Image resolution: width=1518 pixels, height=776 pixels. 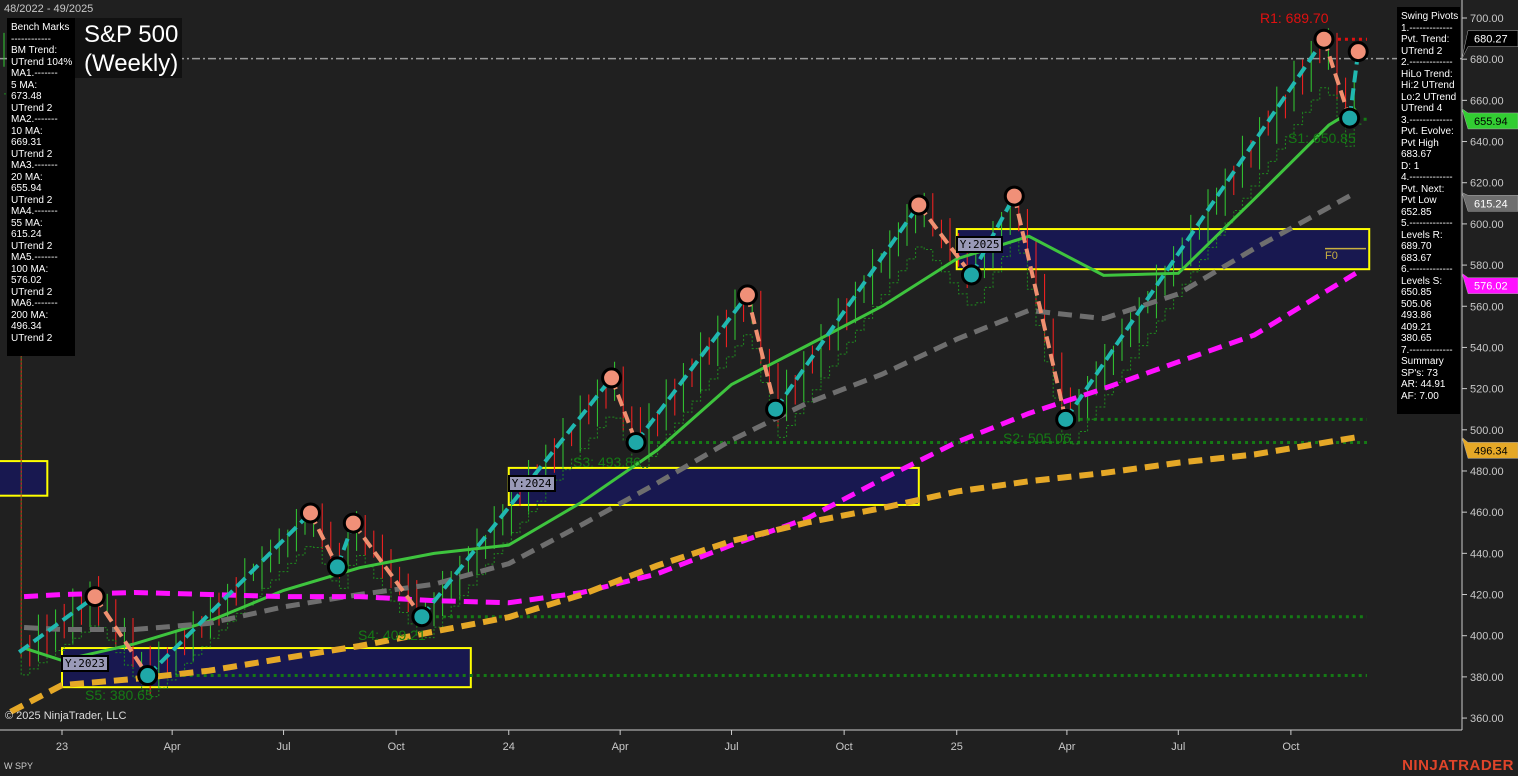 What do you see at coordinates (1427, 177) in the screenshot?
I see `pivots-line: 4.-------------` at bounding box center [1427, 177].